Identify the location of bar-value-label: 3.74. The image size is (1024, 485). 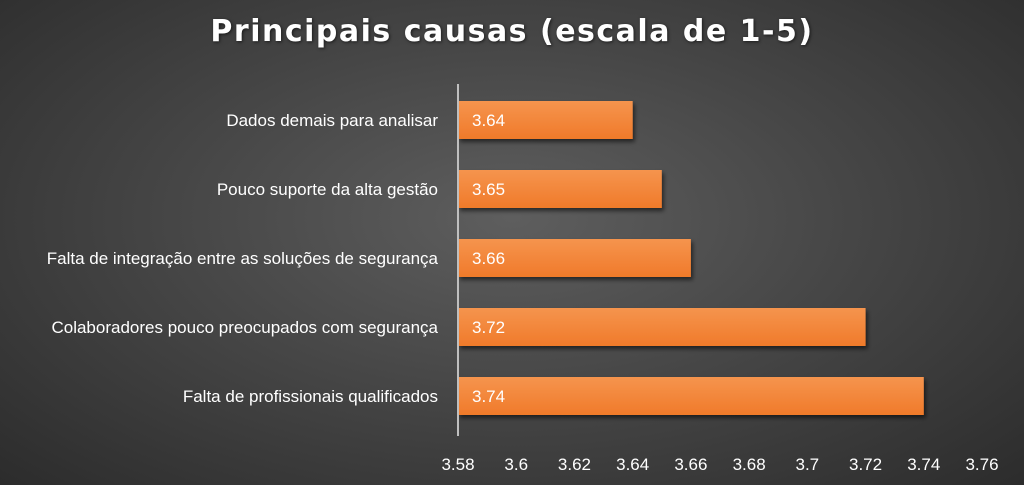
(488, 396).